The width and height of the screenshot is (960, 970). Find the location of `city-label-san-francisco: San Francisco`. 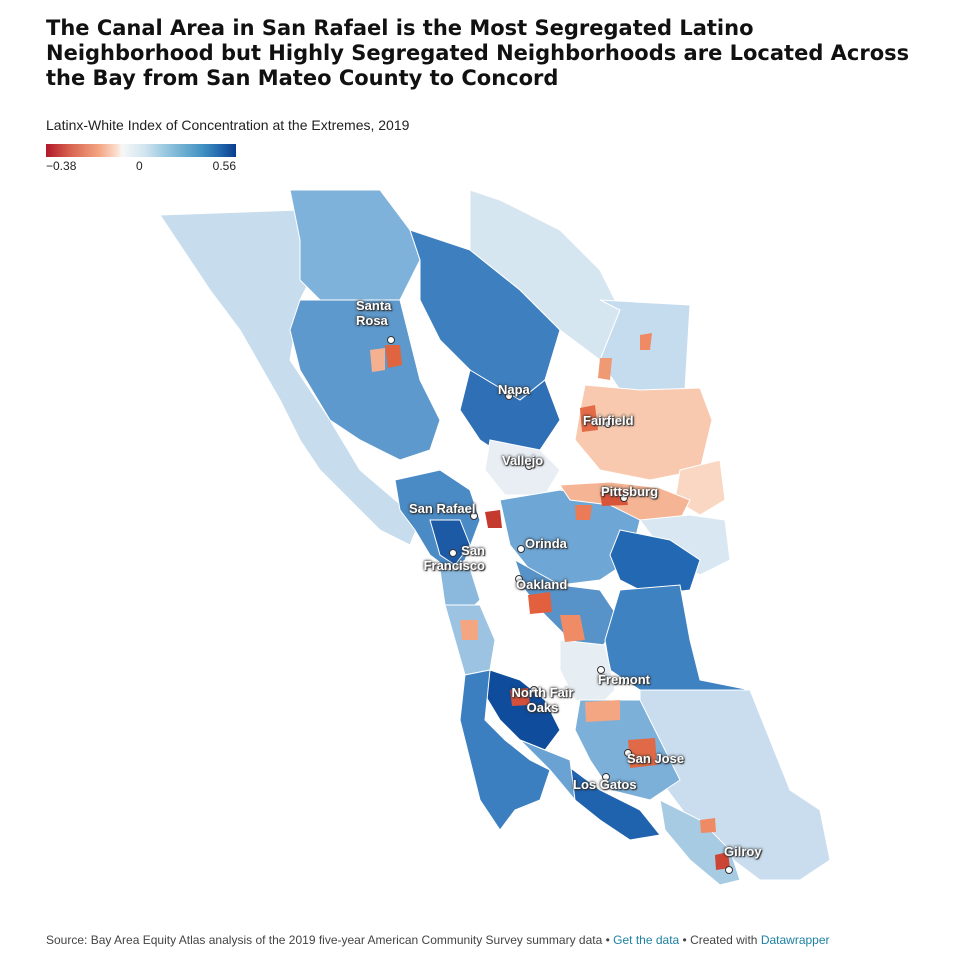

city-label-san-francisco: San Francisco is located at coordinates (454, 558).